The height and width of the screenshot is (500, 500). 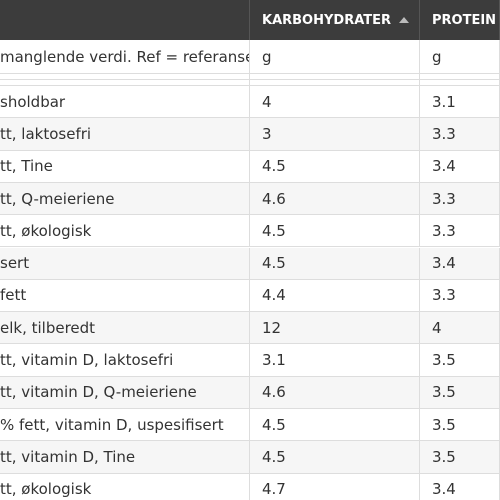 What do you see at coordinates (125, 166) in the screenshot?
I see `row-label: tt, Tine` at bounding box center [125, 166].